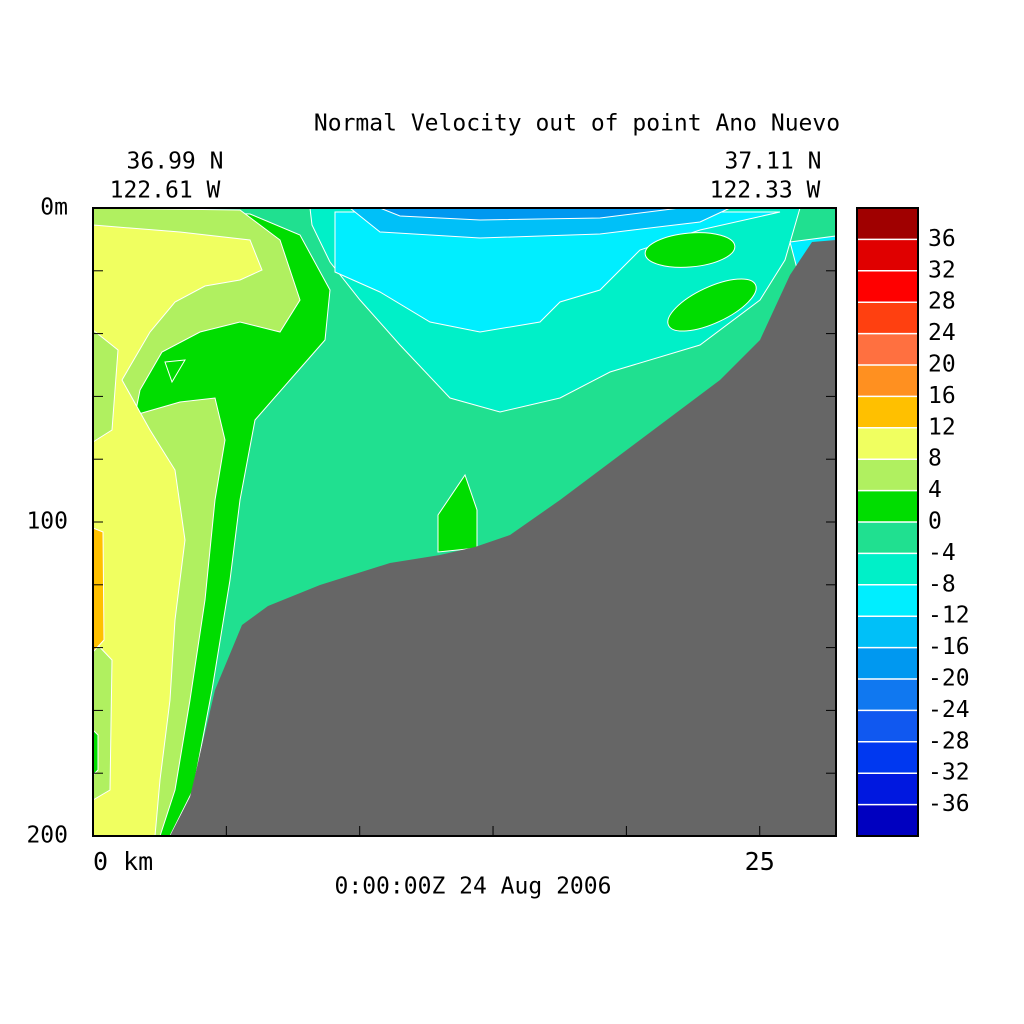 Image resolution: width=1024 pixels, height=1024 pixels. I want to click on colorbar-label: 28, so click(942, 302).